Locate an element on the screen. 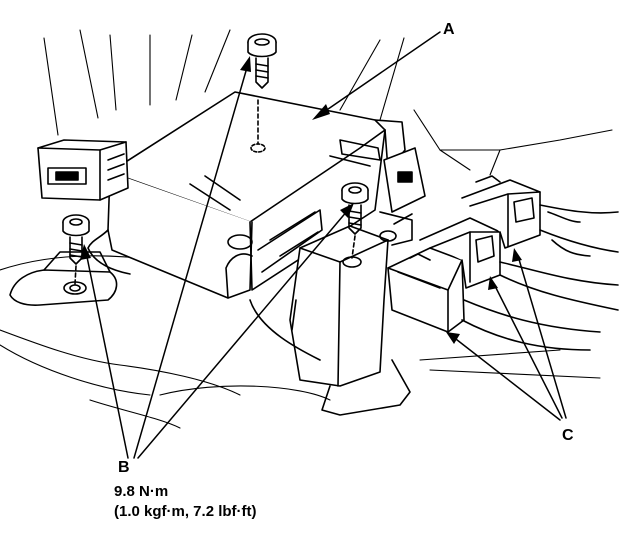 This screenshot has width=624, height=538. torque-spec-imperial: (1.0 kgf·m, 7.2 lbf·ft) is located at coordinates (185, 511).